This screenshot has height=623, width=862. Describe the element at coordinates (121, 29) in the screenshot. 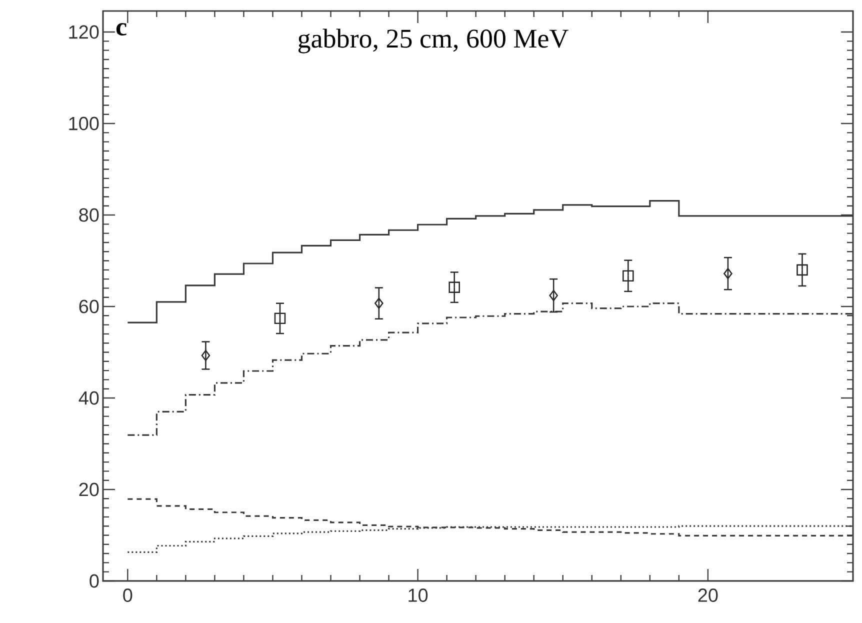

I see `annotation: c` at that location.